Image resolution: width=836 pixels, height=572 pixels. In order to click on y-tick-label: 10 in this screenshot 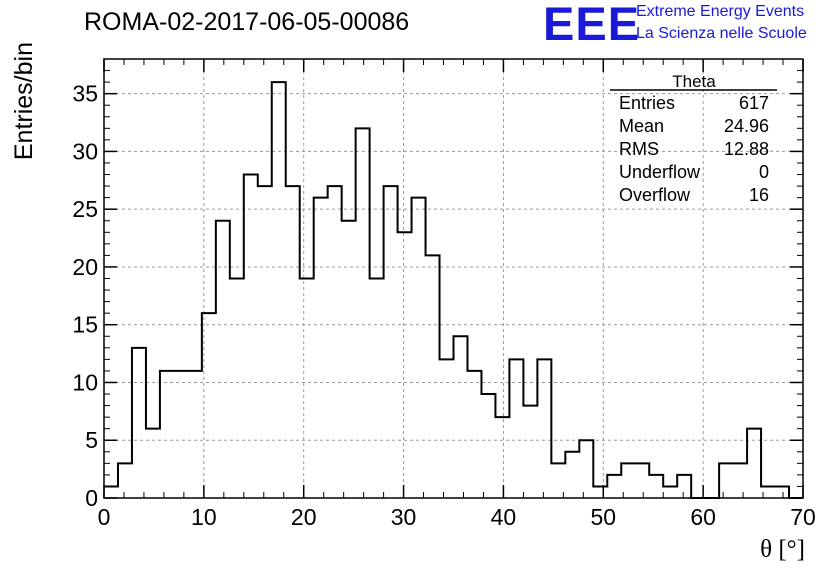, I will do `click(85, 382)`.